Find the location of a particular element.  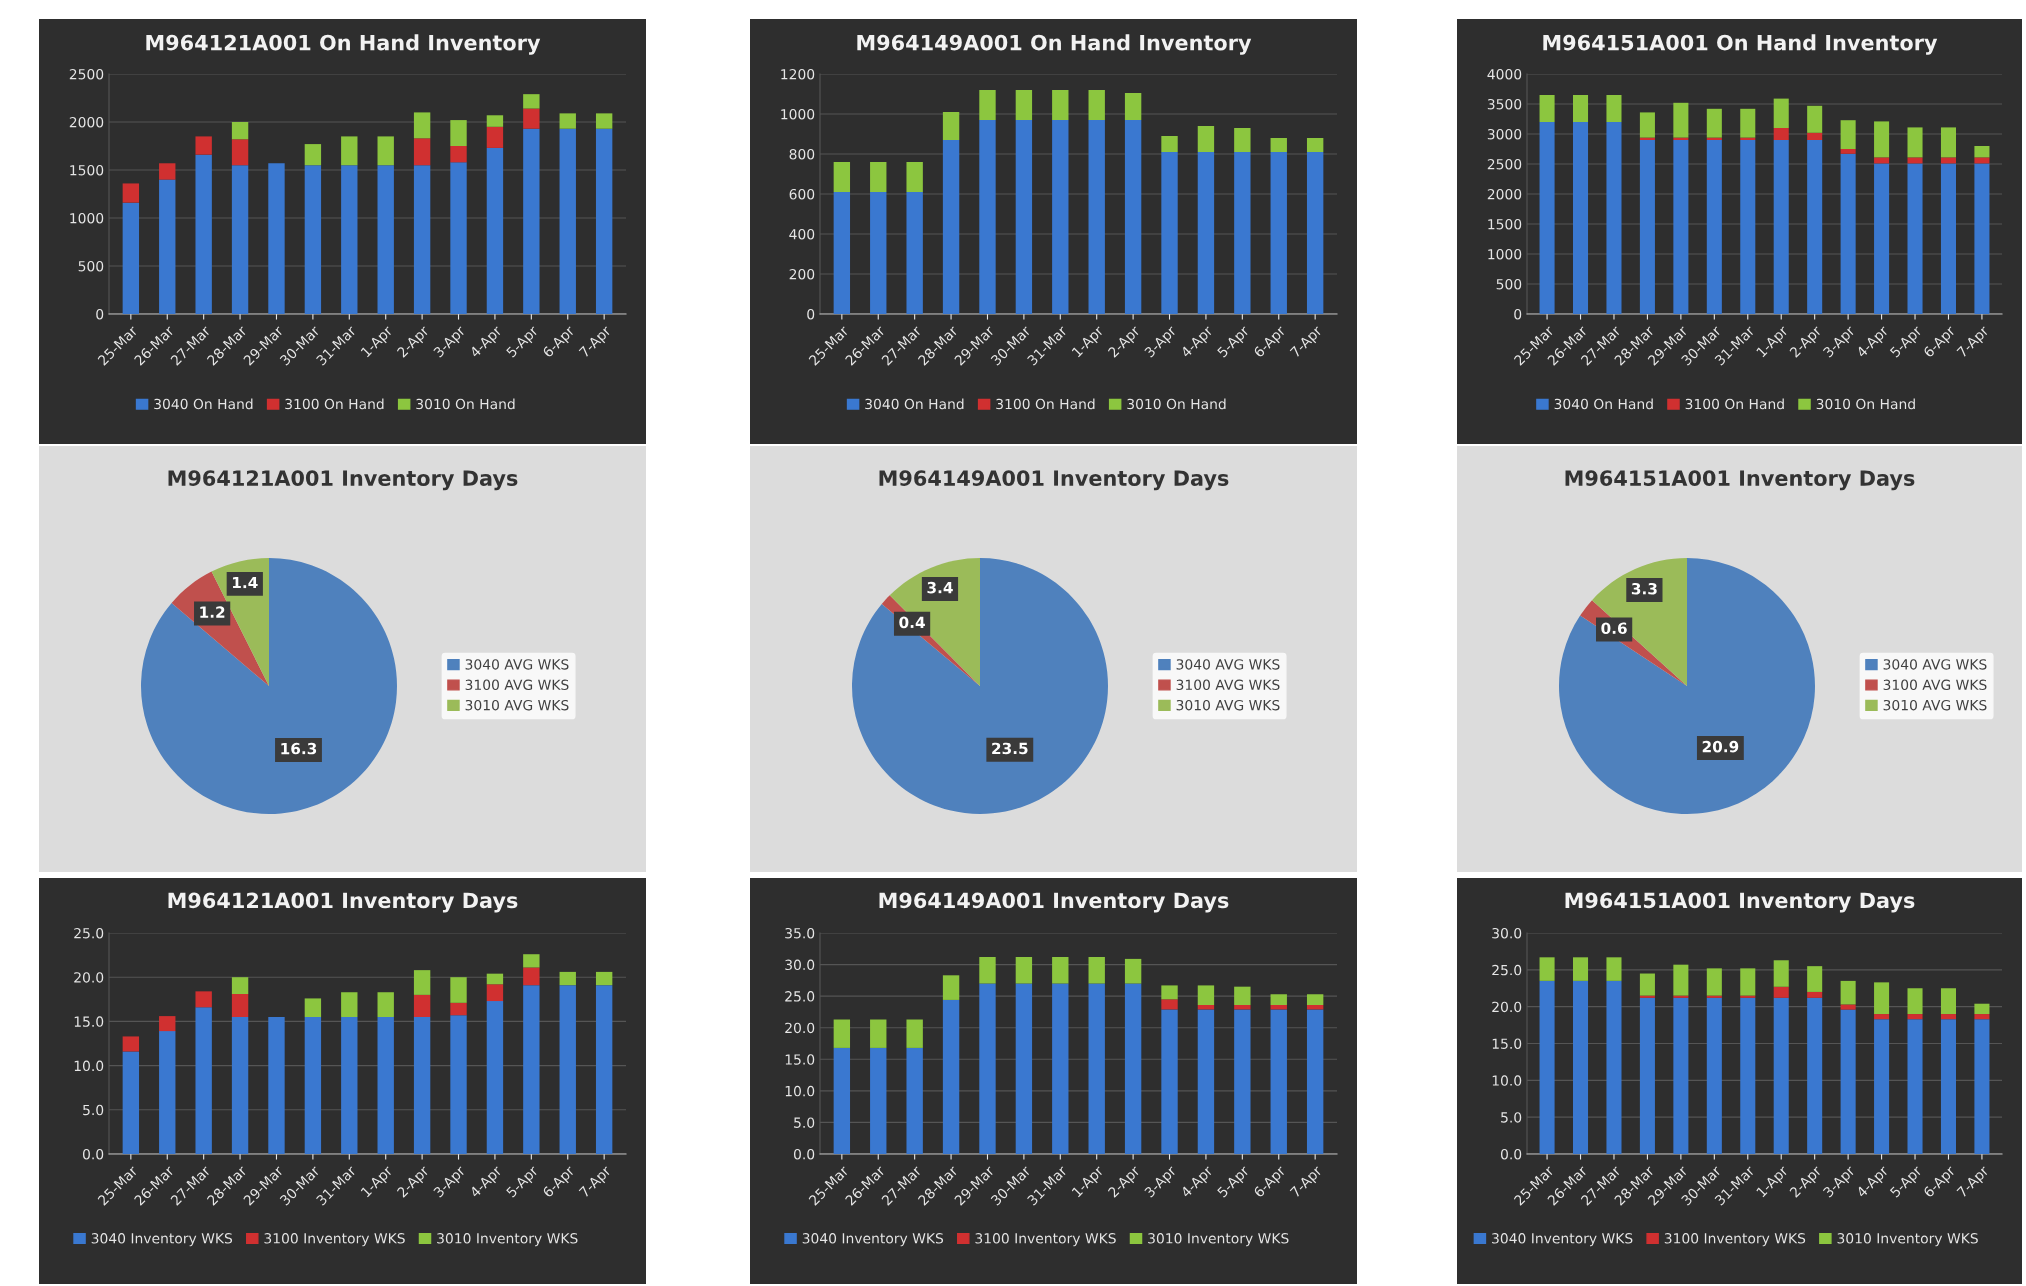

y-tick-label: 800 is located at coordinates (802, 154).